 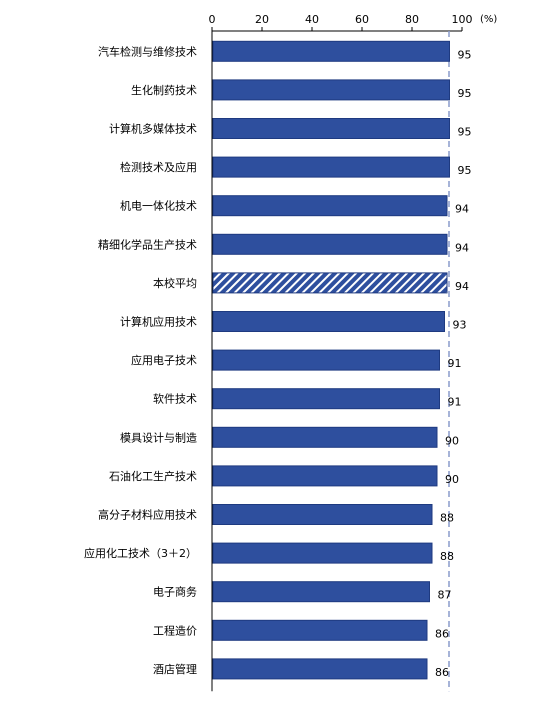 I want to click on category-label: 石油化工生产技术, so click(x=153, y=476).